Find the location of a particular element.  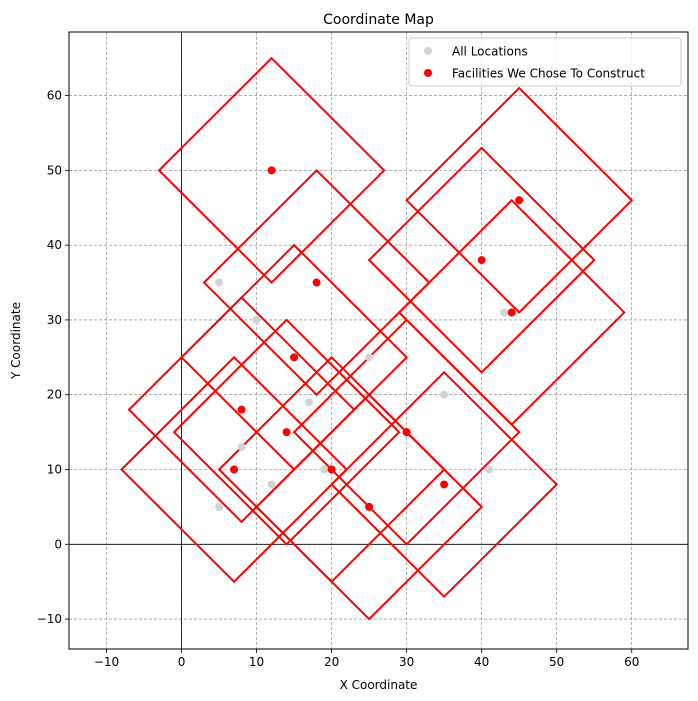

x-tick-label: 0 is located at coordinates (182, 662).